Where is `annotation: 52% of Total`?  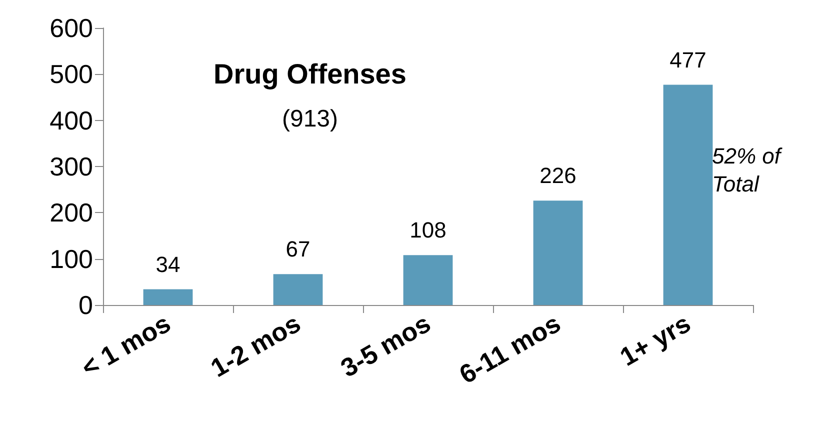 annotation: 52% of Total is located at coordinates (748, 170).